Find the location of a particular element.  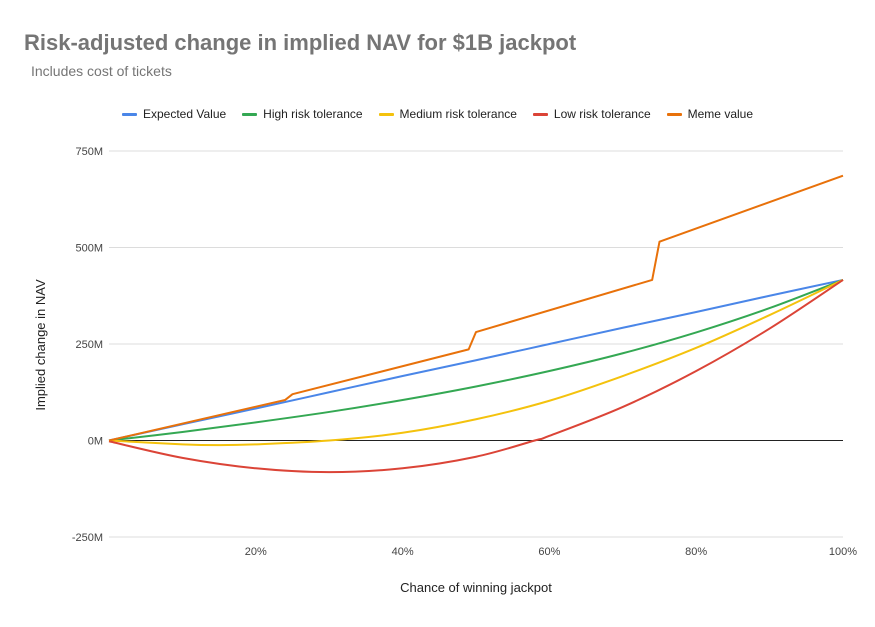

legend-item-low-risk: Low risk tolerance is located at coordinates (591, 114).